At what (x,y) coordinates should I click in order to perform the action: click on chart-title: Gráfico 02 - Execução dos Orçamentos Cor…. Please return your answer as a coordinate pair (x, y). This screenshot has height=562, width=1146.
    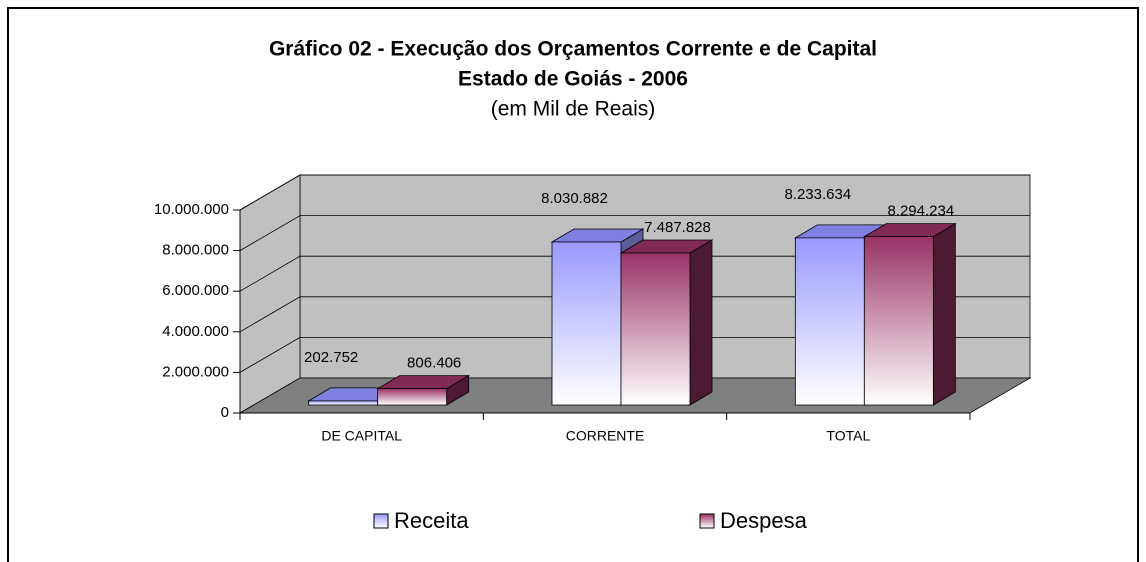
    Looking at the image, I should click on (573, 49).